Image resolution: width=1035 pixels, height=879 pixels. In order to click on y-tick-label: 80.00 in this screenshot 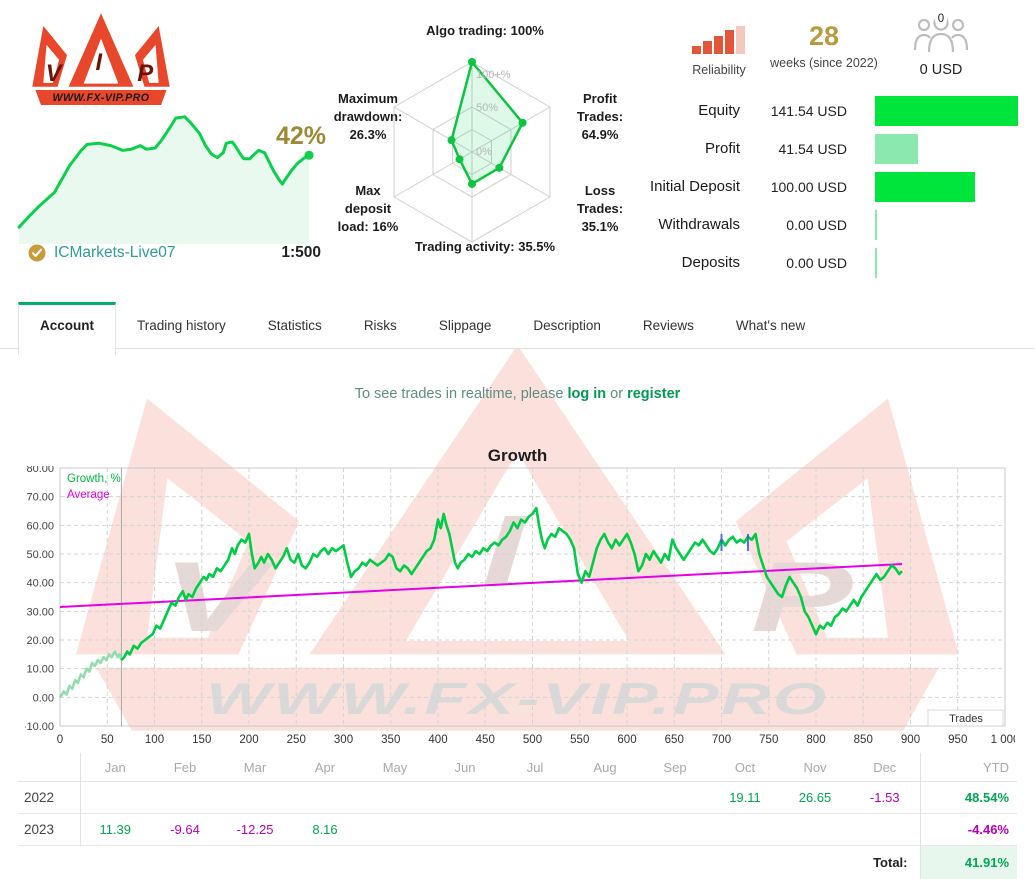, I will do `click(40, 470)`.